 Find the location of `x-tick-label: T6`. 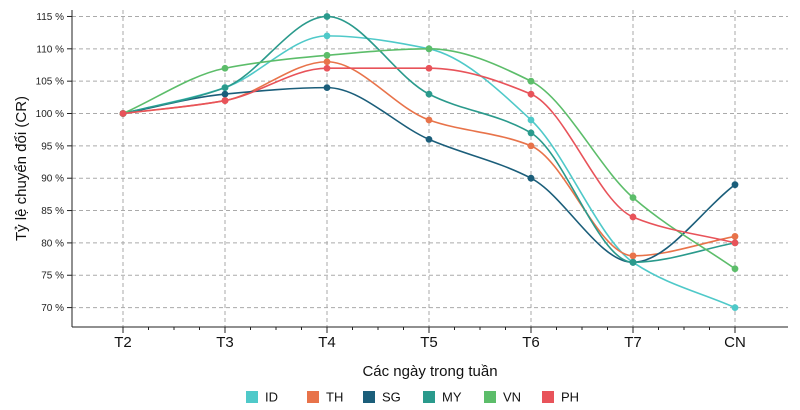

x-tick-label: T6 is located at coordinates (531, 342).